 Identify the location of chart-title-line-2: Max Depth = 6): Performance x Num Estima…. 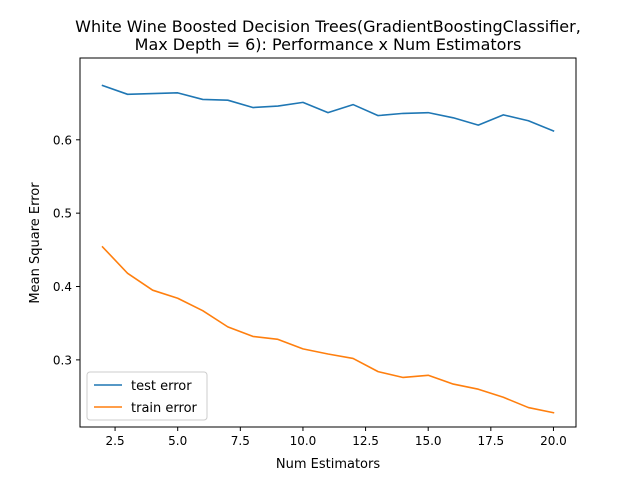
(328, 44).